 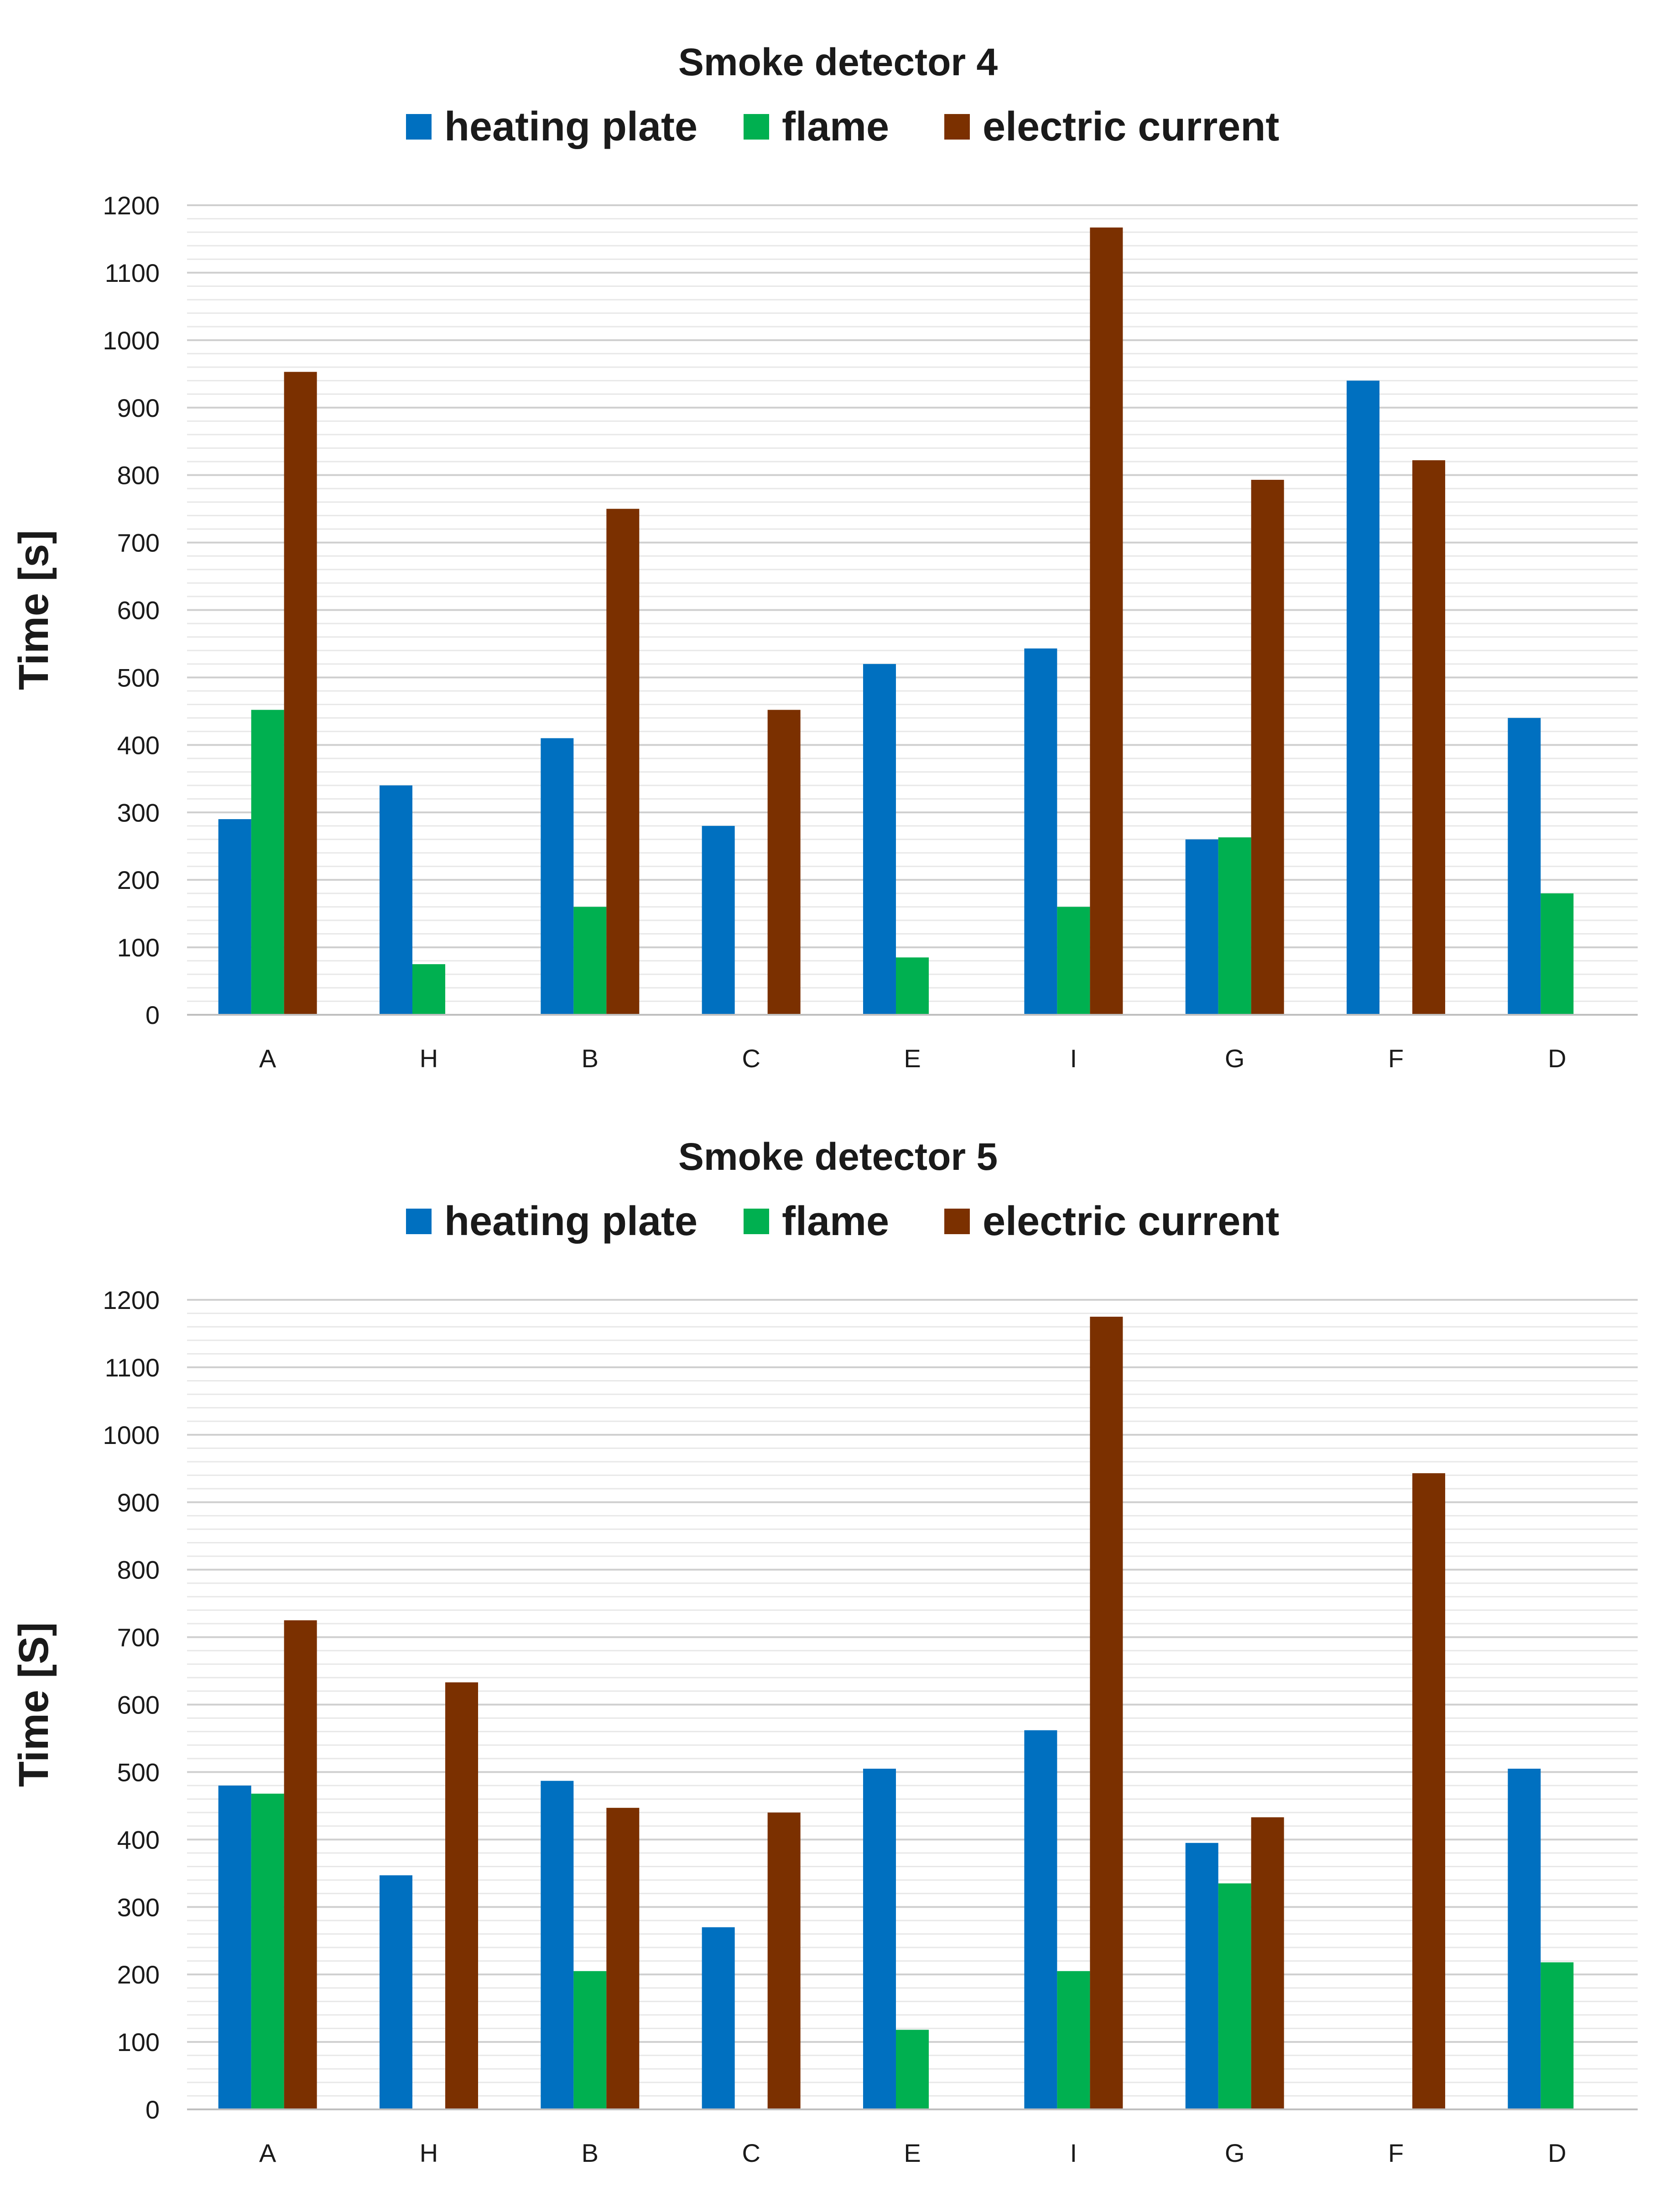 What do you see at coordinates (1201, 927) in the screenshot?
I see `bar-heating-plate-g` at bounding box center [1201, 927].